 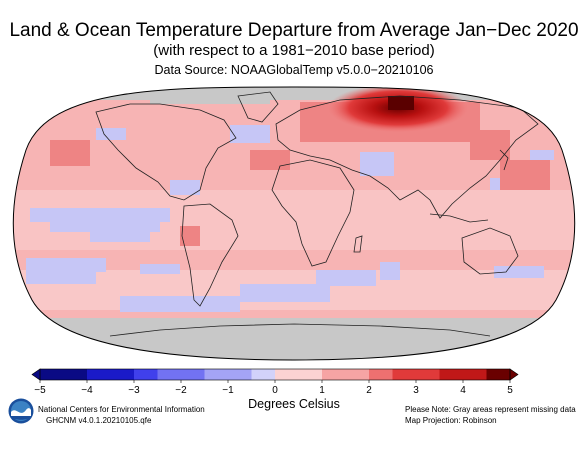 What do you see at coordinates (228, 390) in the screenshot?
I see `colorbar-tick-label: −1` at bounding box center [228, 390].